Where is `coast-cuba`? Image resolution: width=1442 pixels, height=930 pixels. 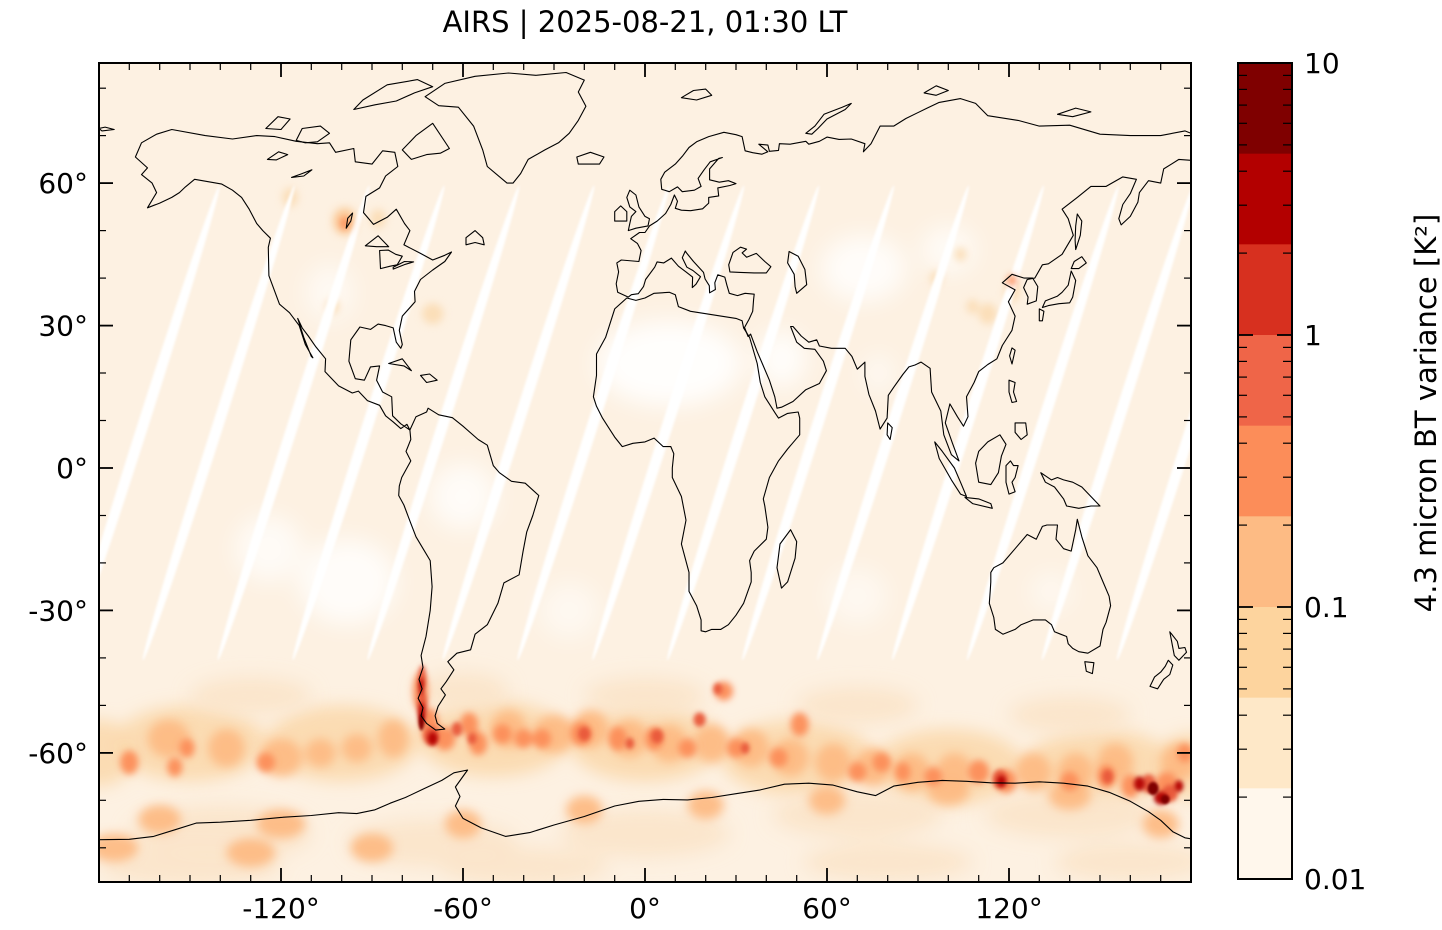 coast-cuba is located at coordinates (400, 365).